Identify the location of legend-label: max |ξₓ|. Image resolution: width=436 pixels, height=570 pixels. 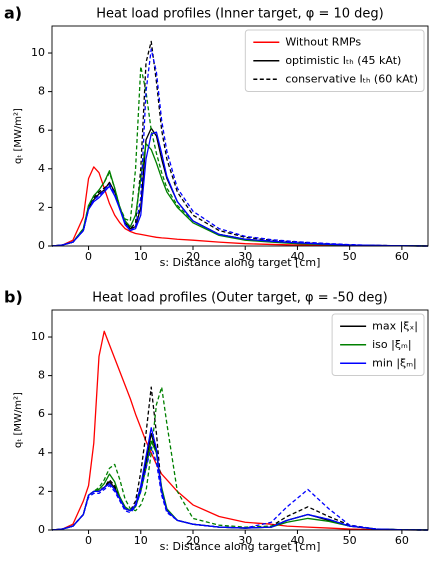
(395, 325).